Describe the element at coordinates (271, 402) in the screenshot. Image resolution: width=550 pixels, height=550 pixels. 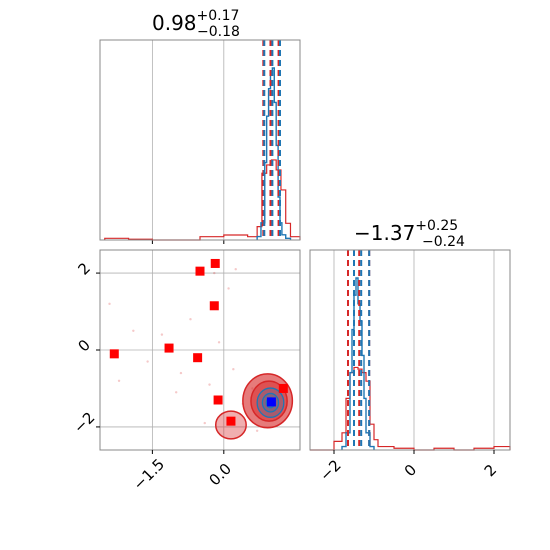
I see `joint-blue-marker` at that location.